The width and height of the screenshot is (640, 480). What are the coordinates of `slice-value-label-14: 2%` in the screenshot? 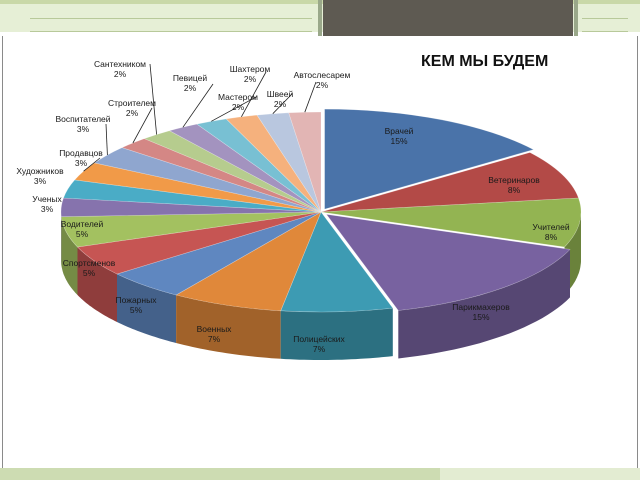 It's located at (120, 74).